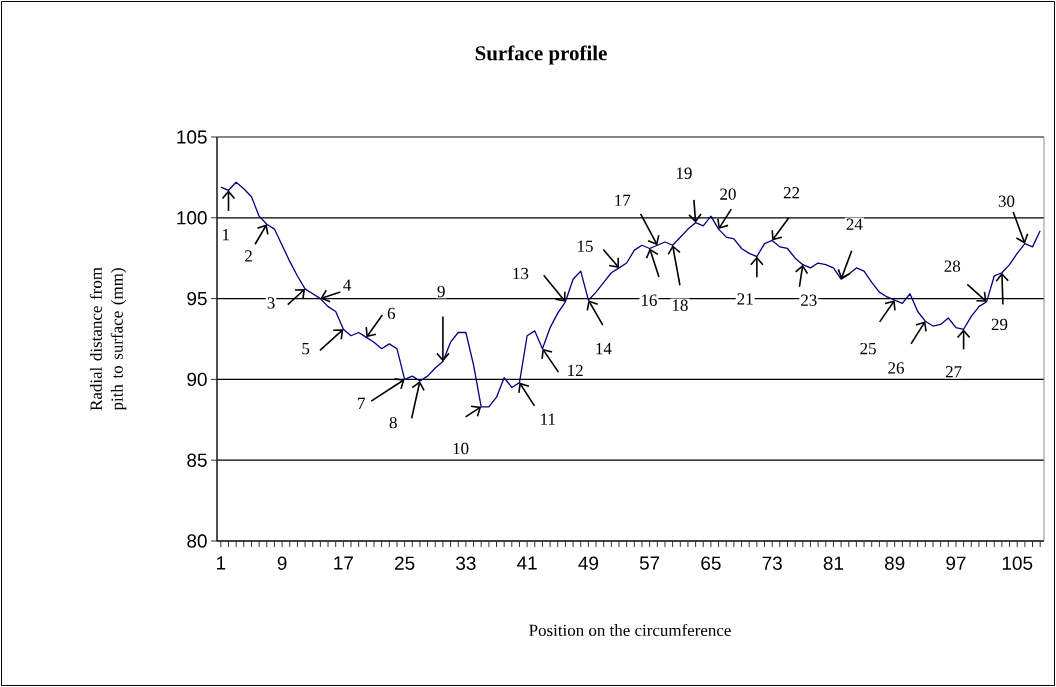  Describe the element at coordinates (684, 173) in the screenshot. I see `annotation: 19` at that location.